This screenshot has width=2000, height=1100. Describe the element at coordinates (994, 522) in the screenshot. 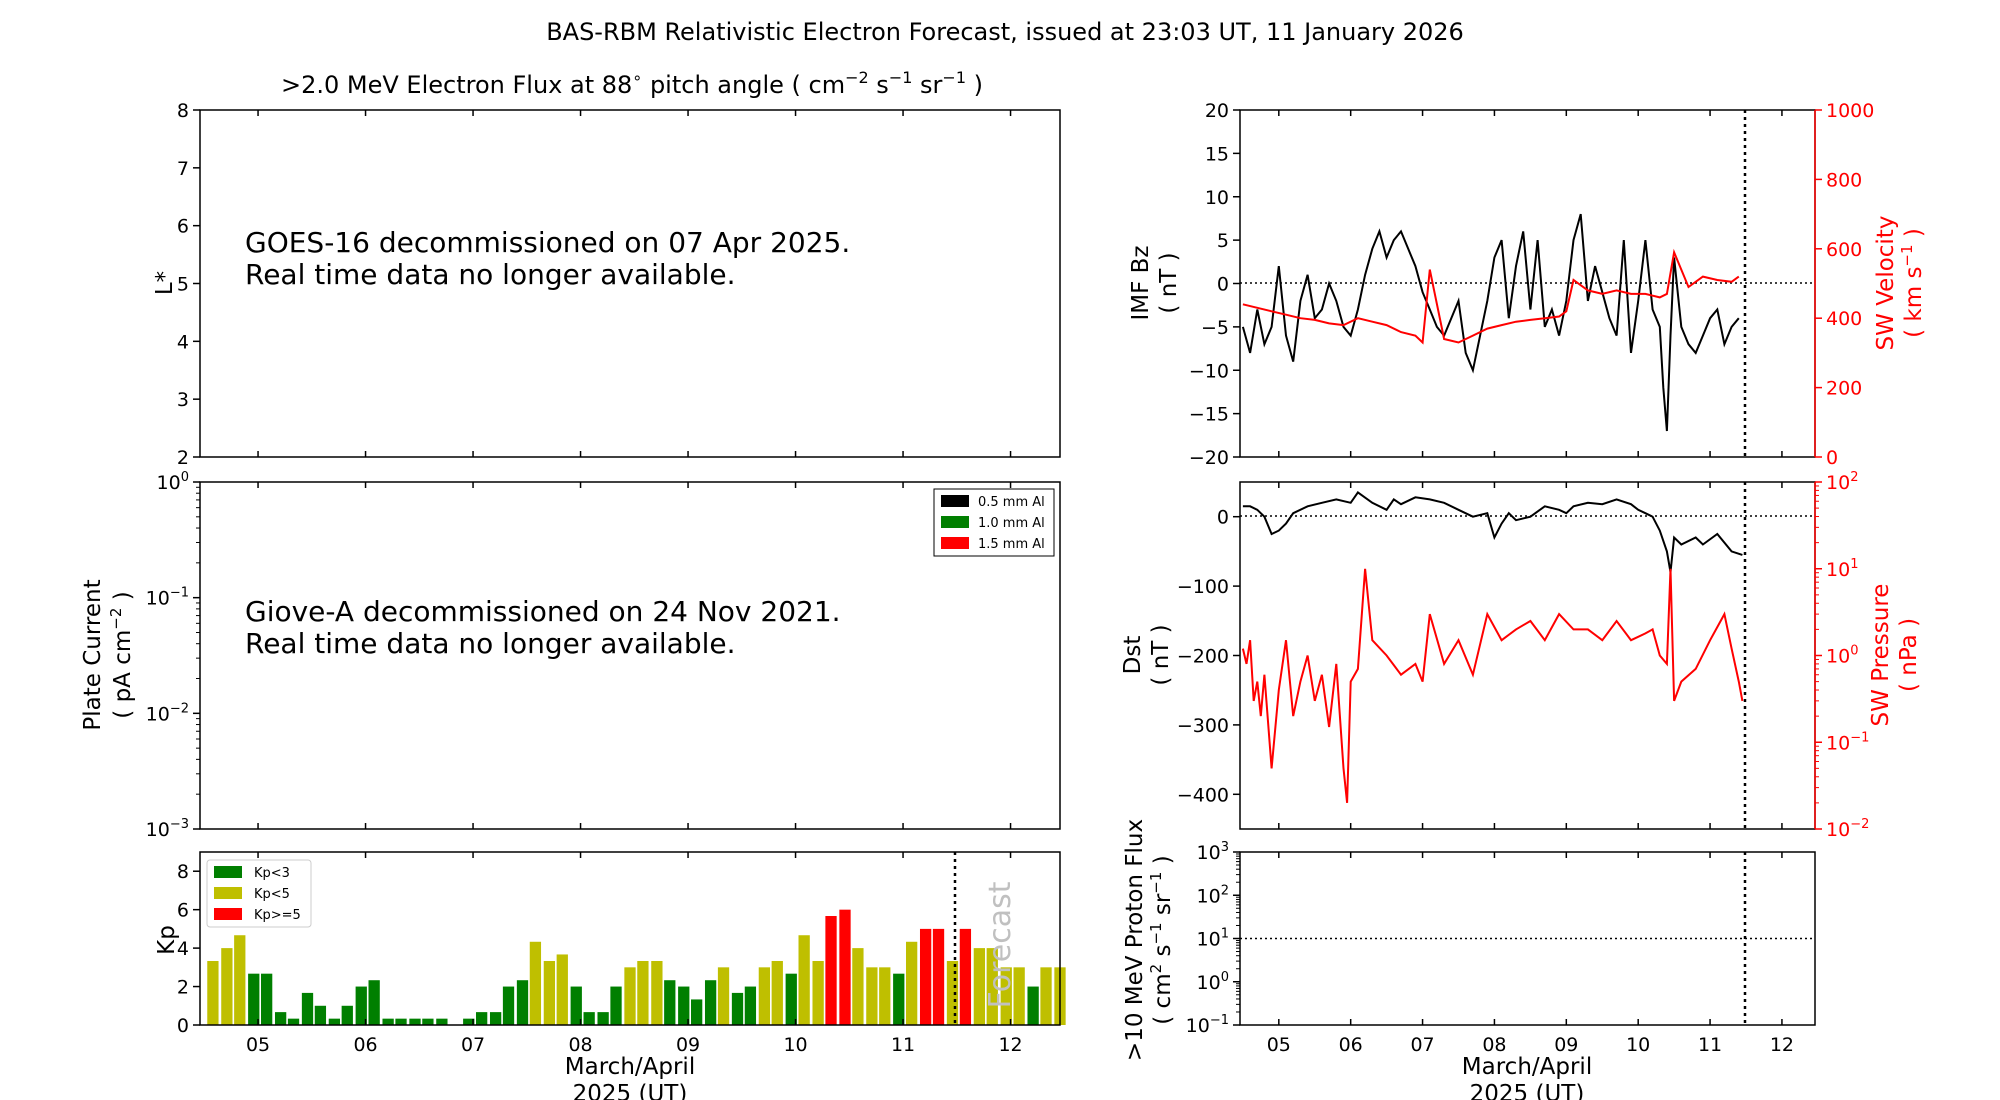

I see `plate-legend: 0.5 mm Al 1.0 mm Al 1.5 mm Al` at that location.